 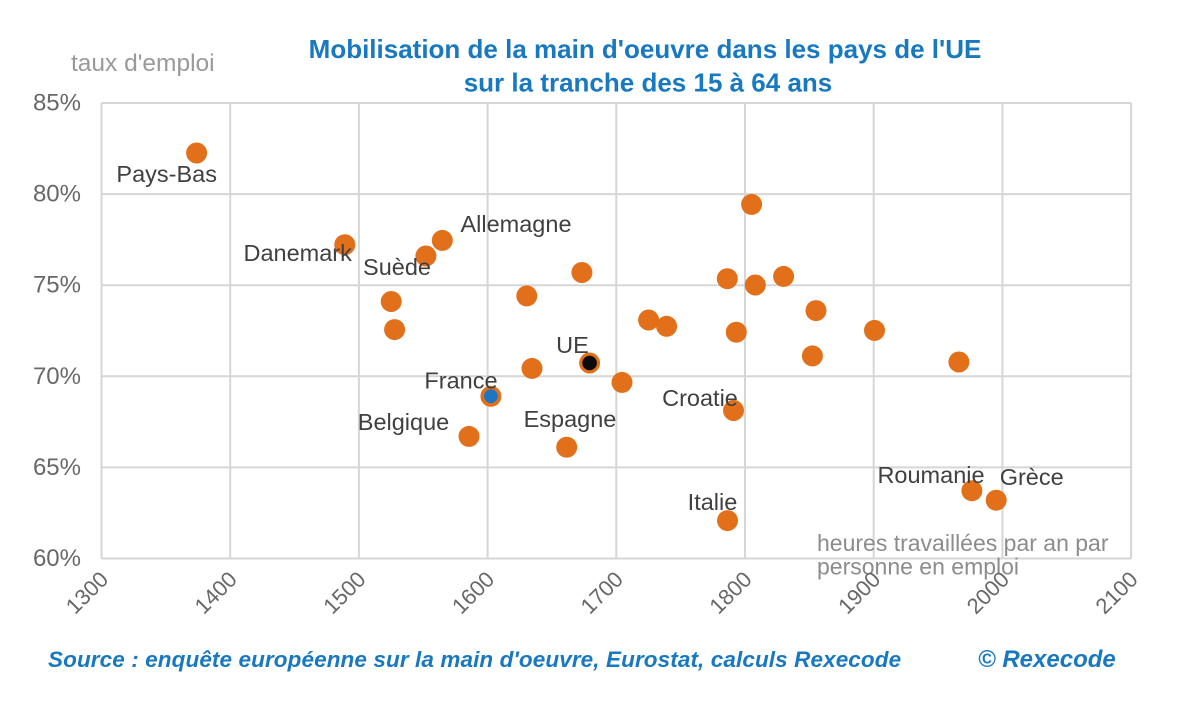 What do you see at coordinates (87, 593) in the screenshot?
I see `svg-text: 1300` at bounding box center [87, 593].